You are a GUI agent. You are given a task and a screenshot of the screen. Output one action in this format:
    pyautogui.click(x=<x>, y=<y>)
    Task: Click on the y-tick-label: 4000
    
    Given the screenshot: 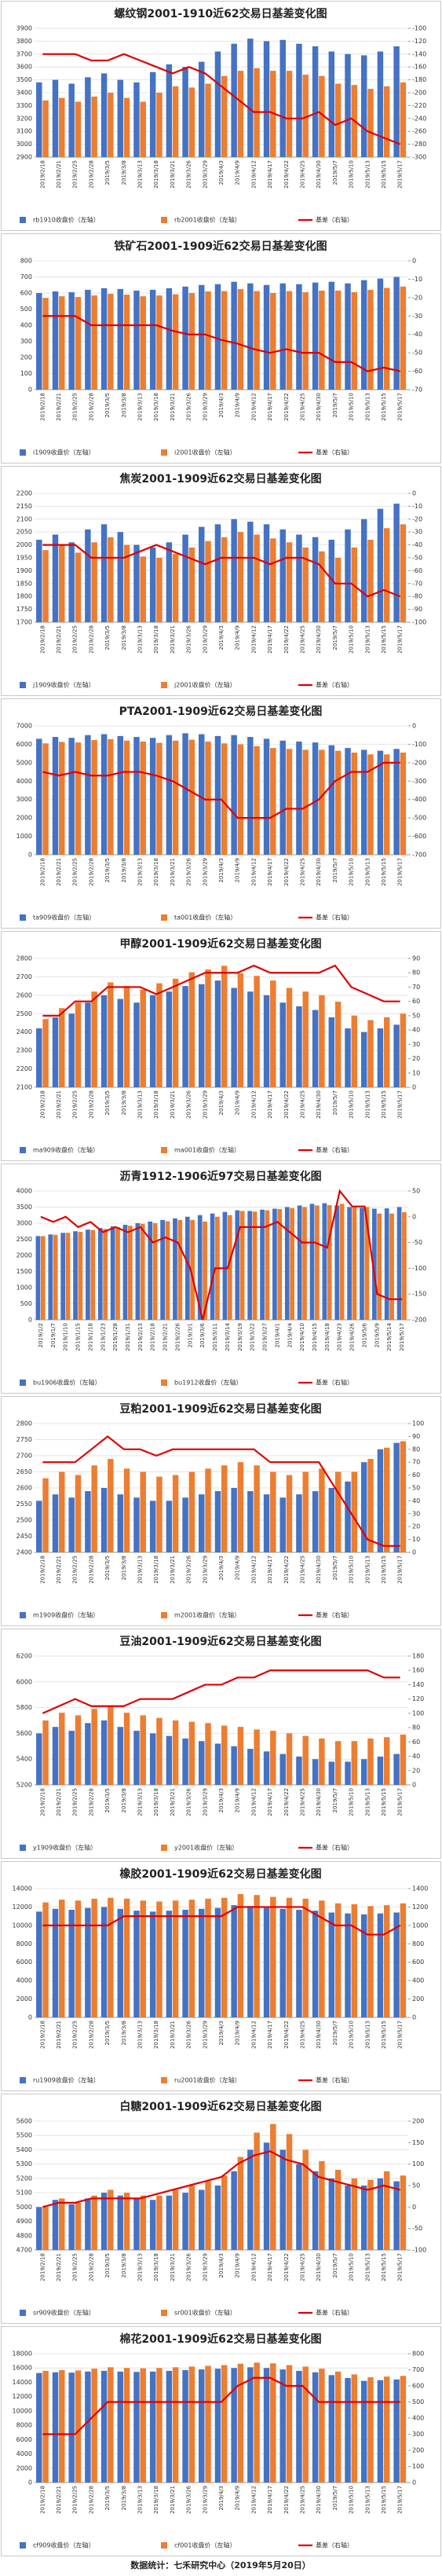 What is the action you would take?
    pyautogui.click(x=24, y=781)
    